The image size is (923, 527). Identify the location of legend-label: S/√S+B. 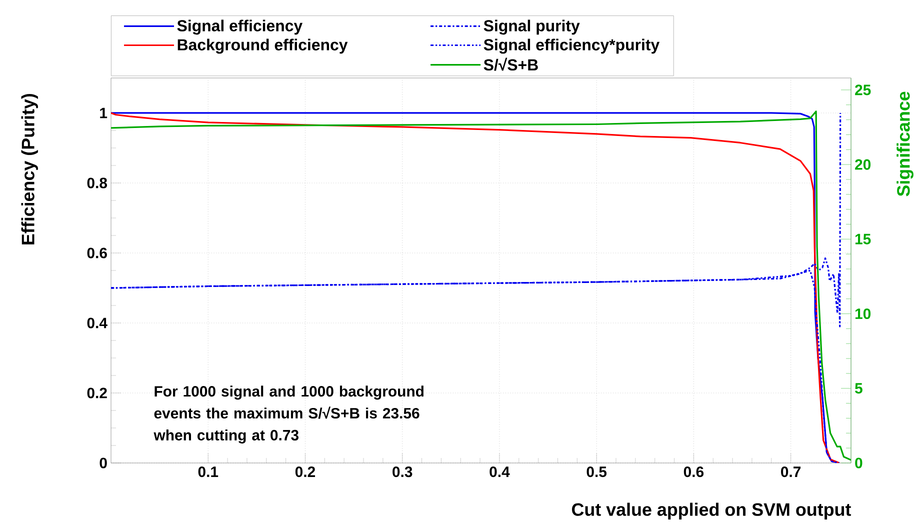
(511, 64).